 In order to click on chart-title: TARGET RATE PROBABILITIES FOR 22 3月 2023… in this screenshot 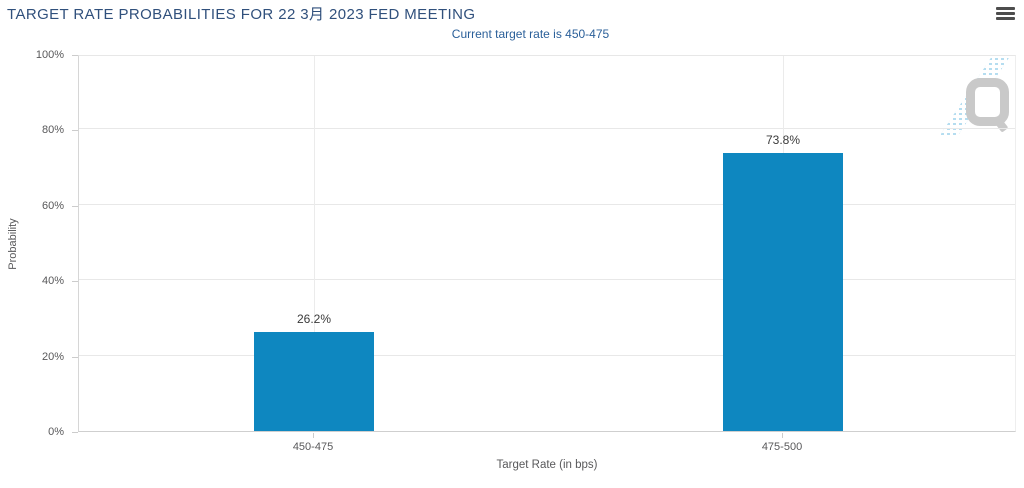, I will do `click(241, 14)`.